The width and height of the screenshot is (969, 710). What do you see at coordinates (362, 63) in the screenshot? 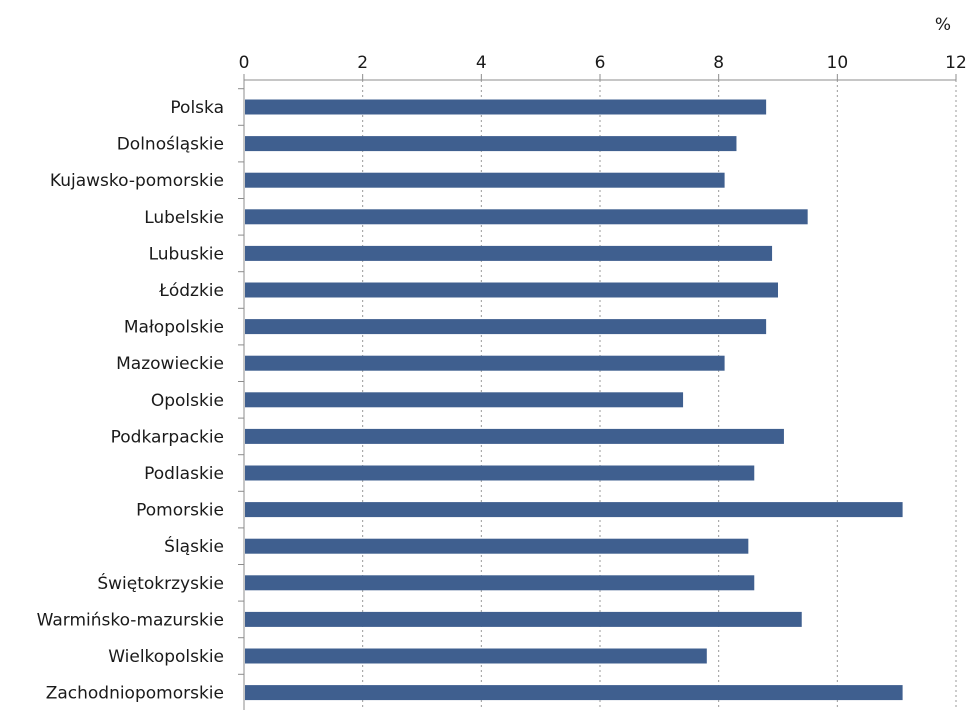
I see `x-tick-label-2: 2` at bounding box center [362, 63].